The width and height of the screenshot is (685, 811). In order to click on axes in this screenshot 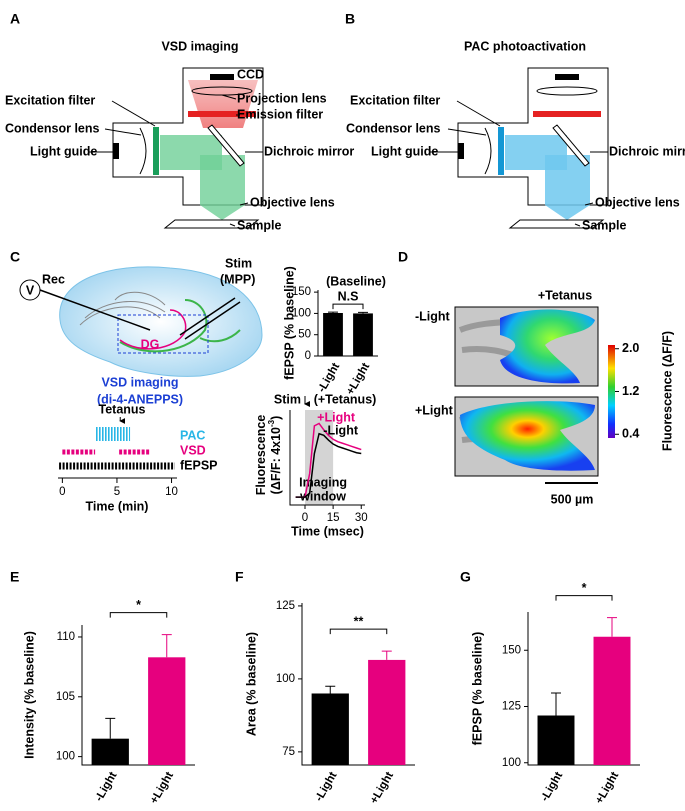, I will do `click(327, 458)`.